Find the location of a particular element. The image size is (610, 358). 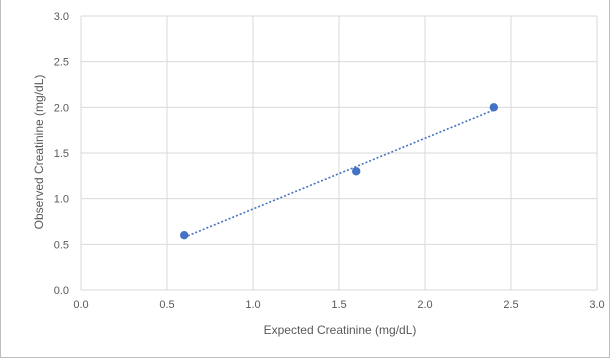

y-tick-label: 0.5 is located at coordinates (61, 245).